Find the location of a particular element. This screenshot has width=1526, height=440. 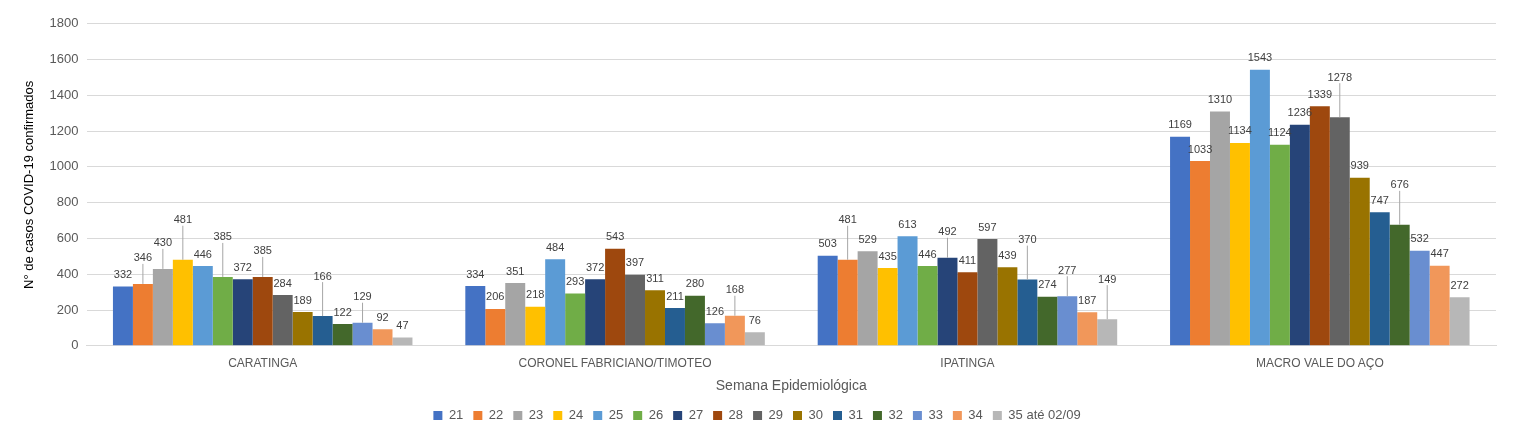

data-label: 747 is located at coordinates (1379, 199).